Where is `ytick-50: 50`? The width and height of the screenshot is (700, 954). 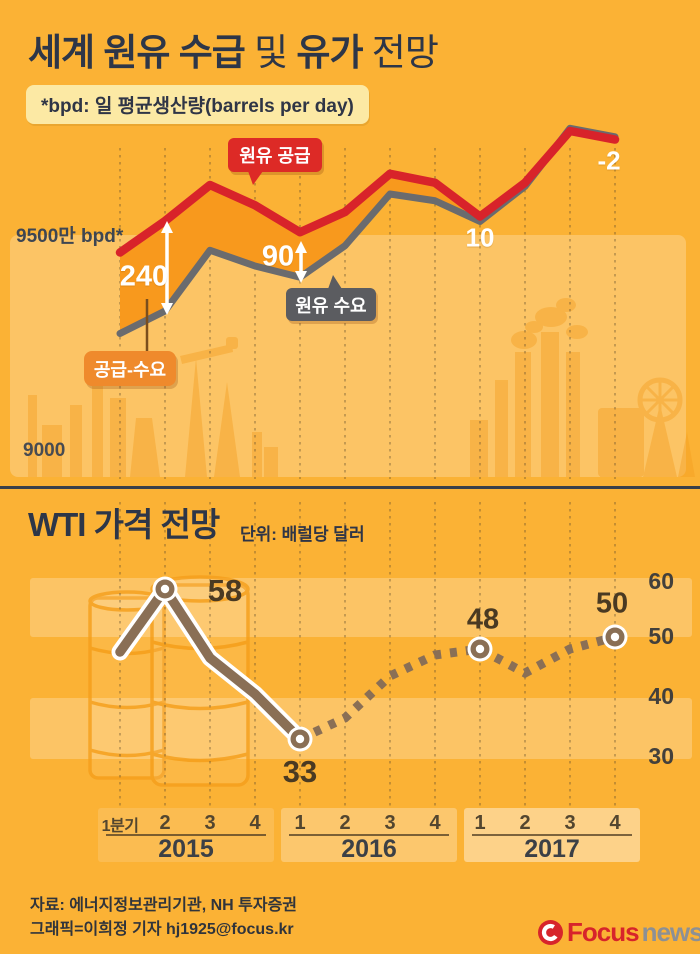
ytick-50: 50 is located at coordinates (661, 636).